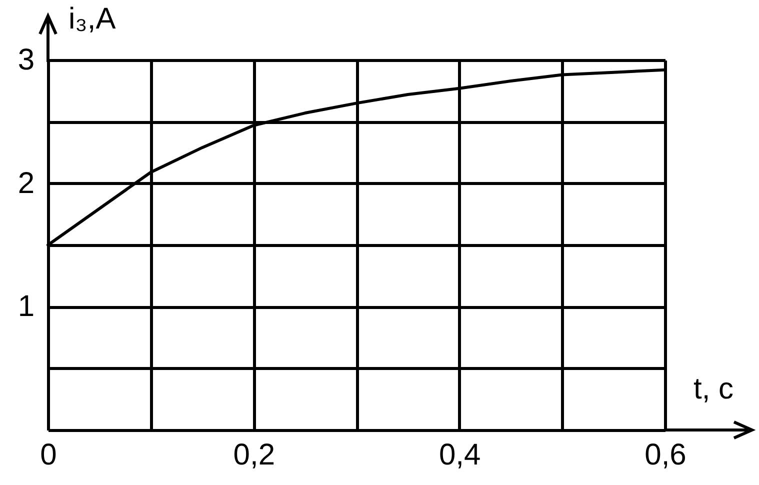 The height and width of the screenshot is (485, 759). I want to click on x-tick-label: 0,6, so click(665, 455).